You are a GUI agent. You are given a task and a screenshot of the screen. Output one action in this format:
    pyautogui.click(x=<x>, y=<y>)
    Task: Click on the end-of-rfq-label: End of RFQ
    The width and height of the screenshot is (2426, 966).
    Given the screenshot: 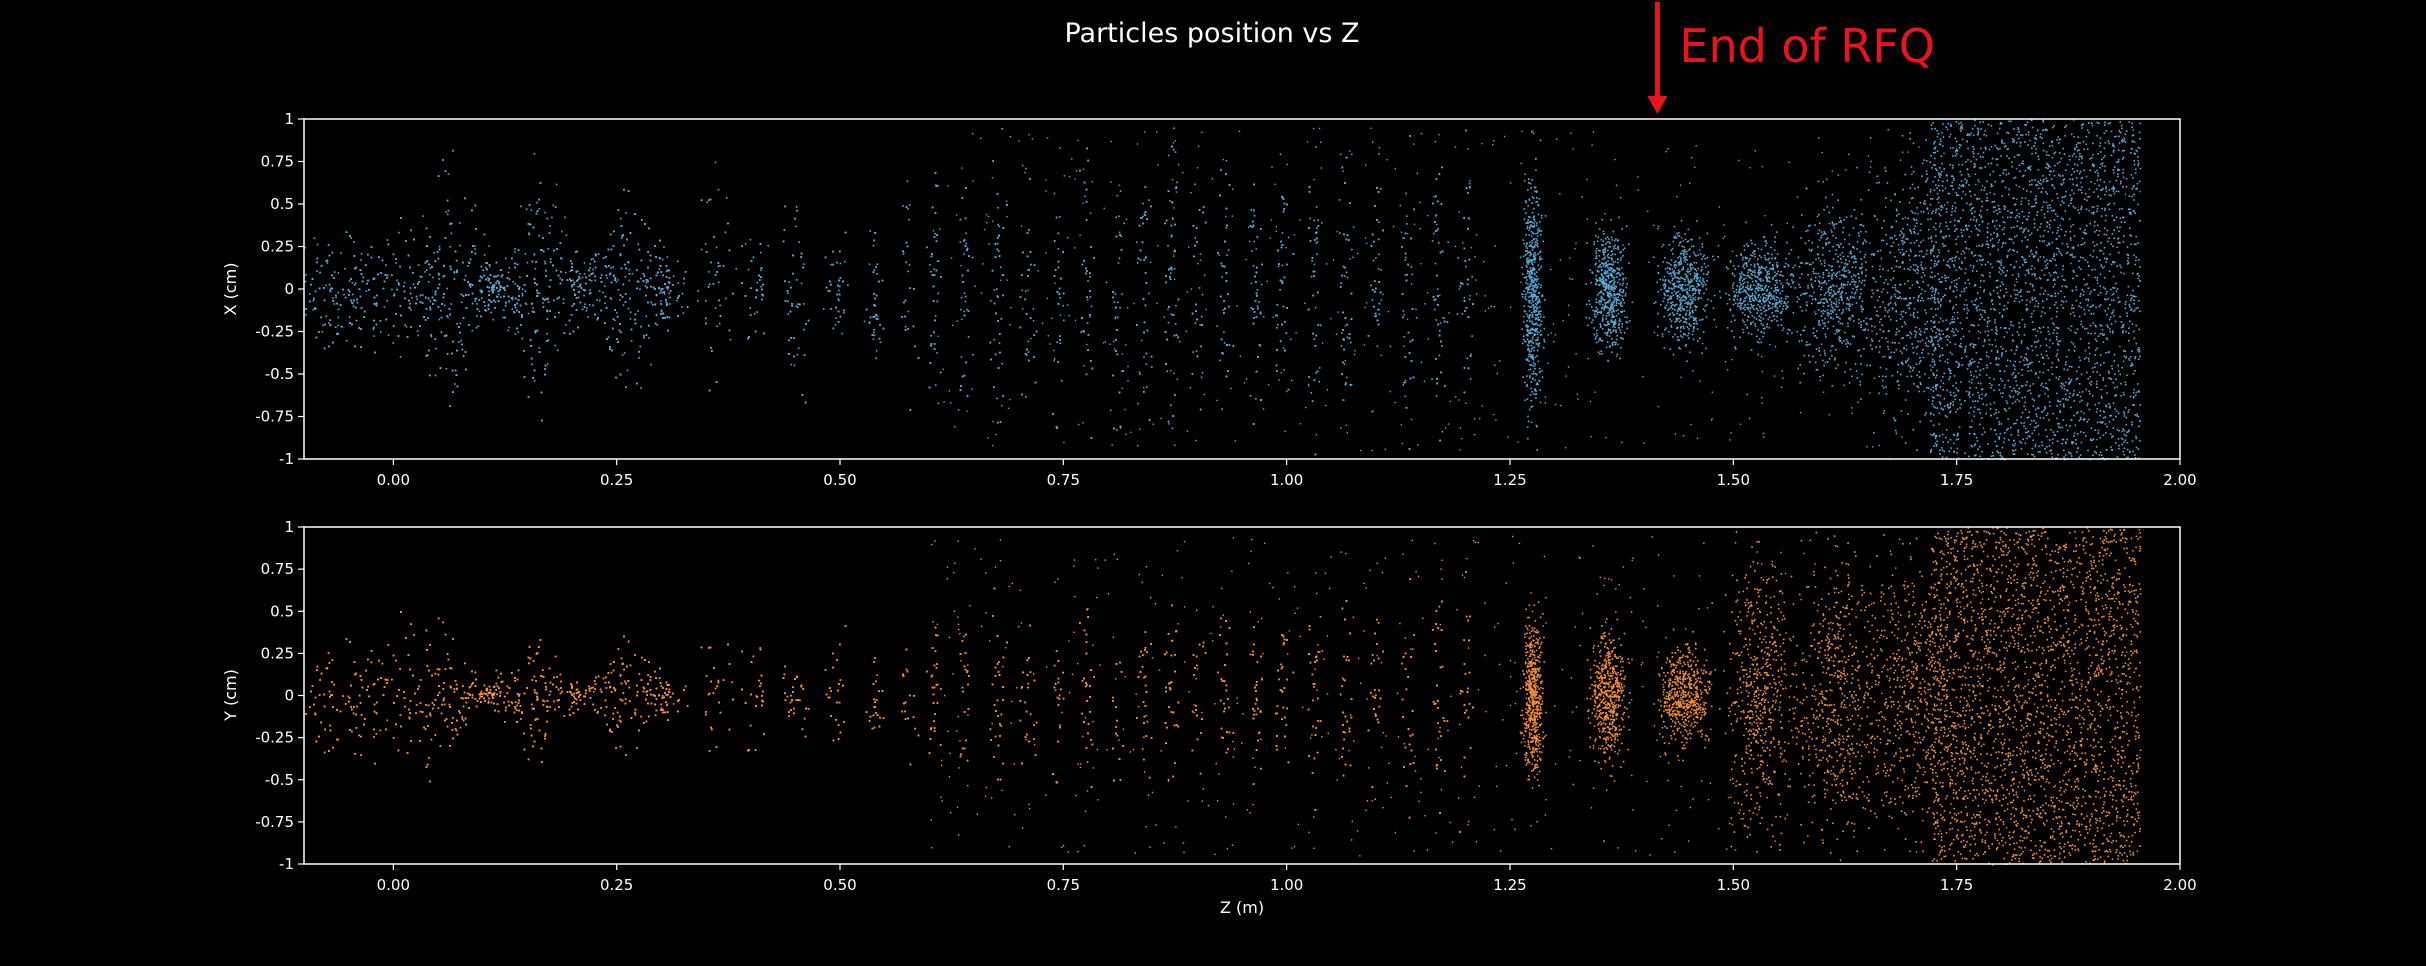 What is the action you would take?
    pyautogui.click(x=1807, y=46)
    